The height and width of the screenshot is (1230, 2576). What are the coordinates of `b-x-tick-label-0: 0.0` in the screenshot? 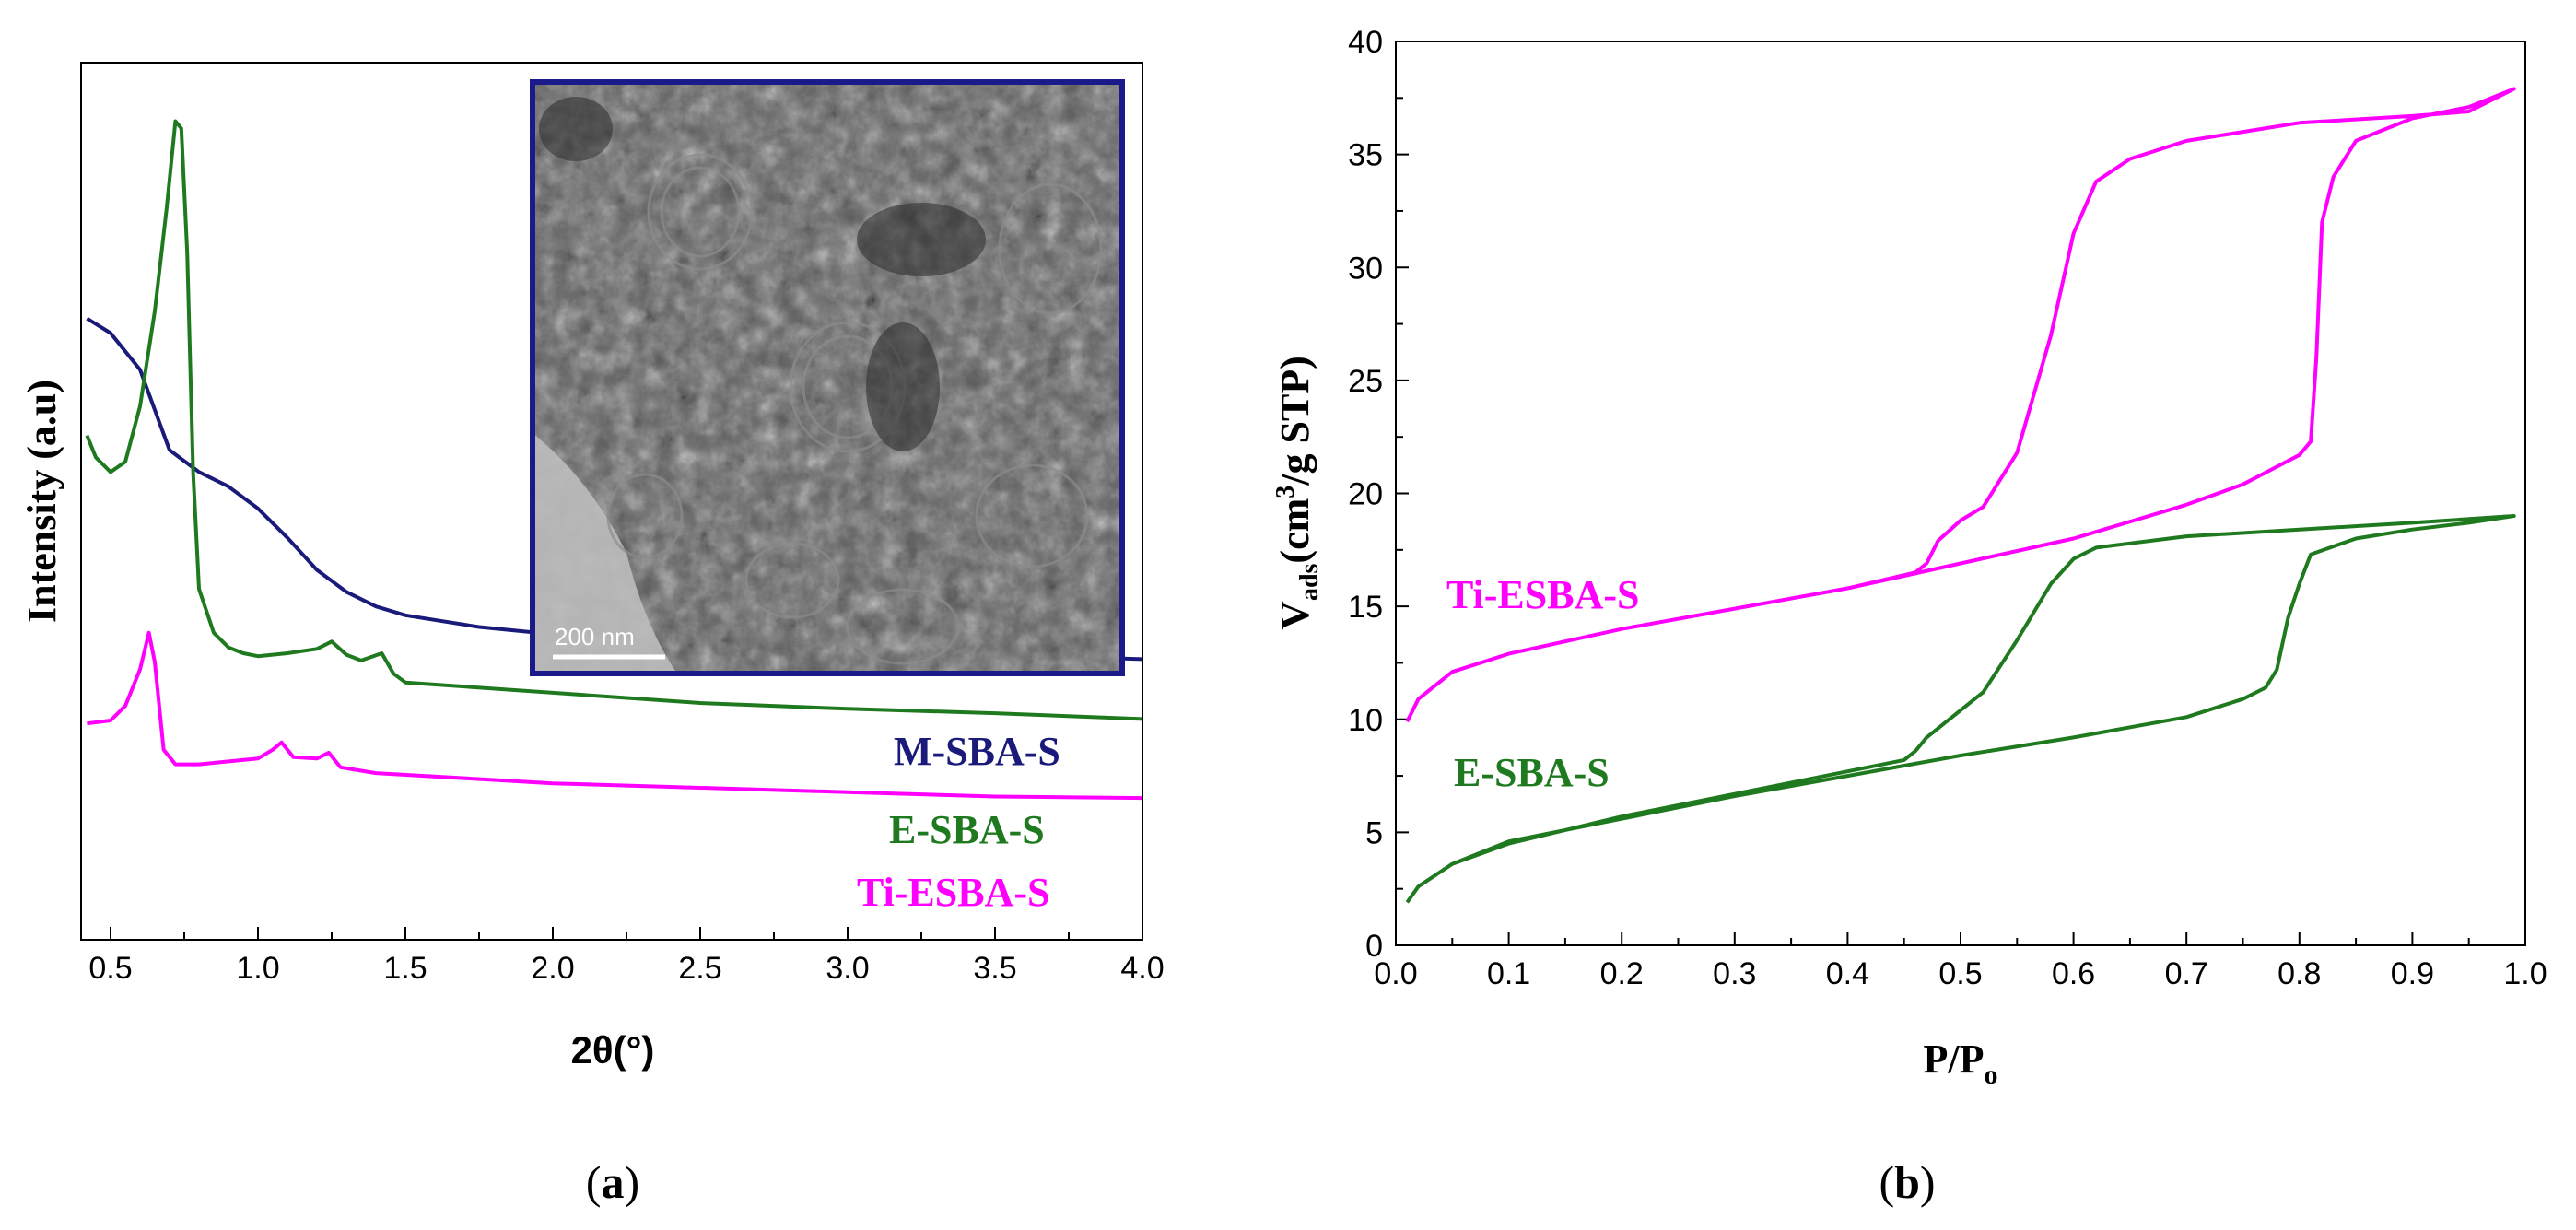 It's located at (1395, 974).